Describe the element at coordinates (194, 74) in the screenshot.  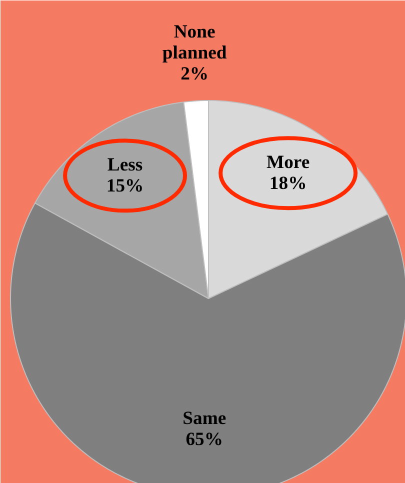
I see `data-label: 2%` at that location.